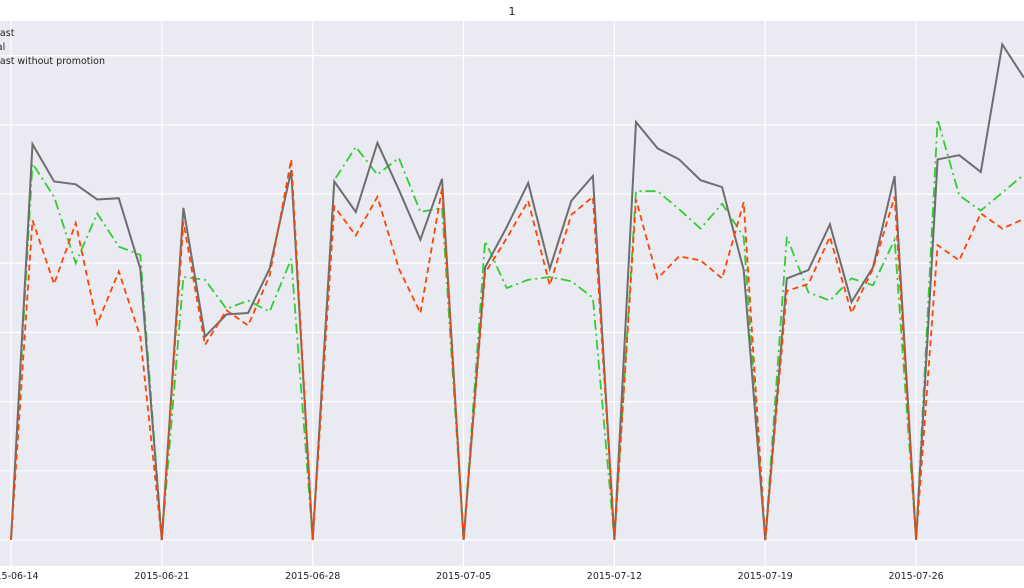  I want to click on legend: forecast actual forecast without promotion, so click(52, 48).